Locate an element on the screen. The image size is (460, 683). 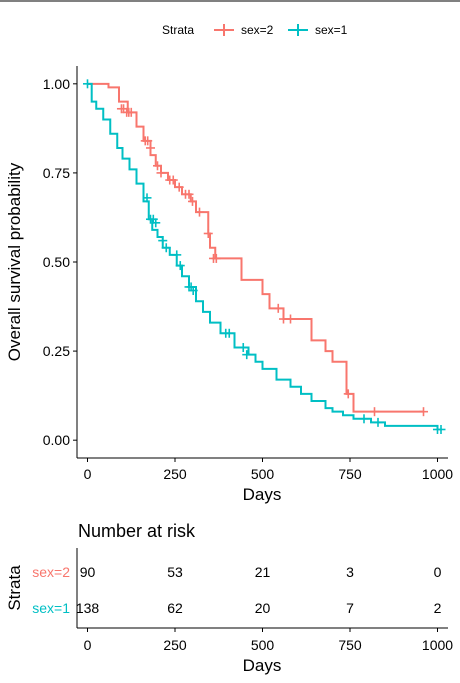
legend: Strata sex=2 sex=1 is located at coordinates (255, 30).